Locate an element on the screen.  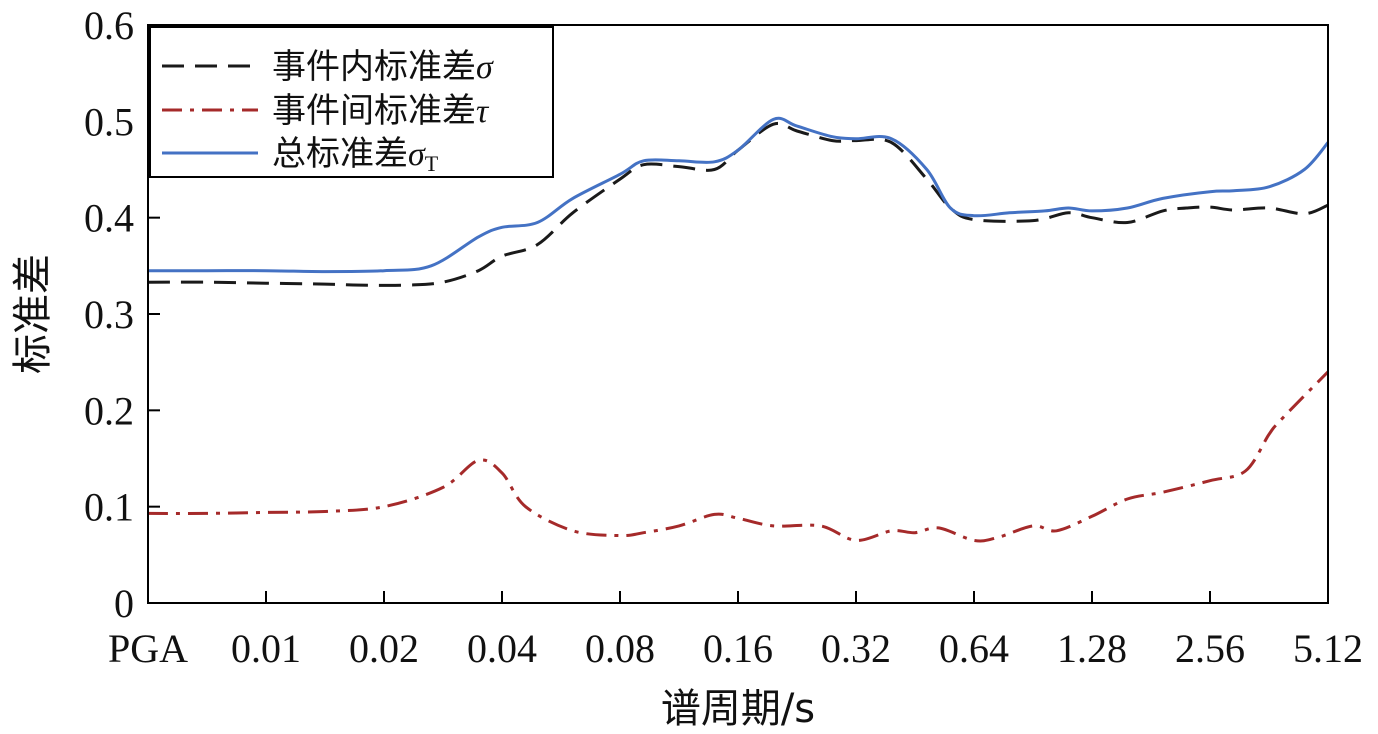
x-tick-label: 0.04 is located at coordinates (502, 648).